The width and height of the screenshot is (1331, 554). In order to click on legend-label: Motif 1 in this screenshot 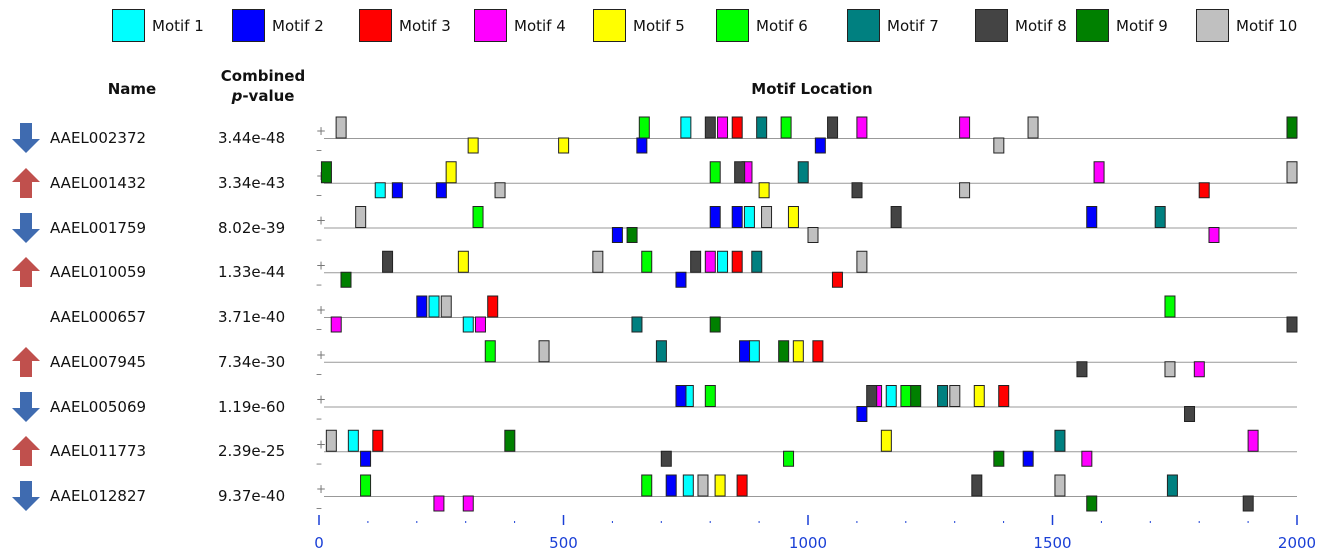, I will do `click(178, 26)`.